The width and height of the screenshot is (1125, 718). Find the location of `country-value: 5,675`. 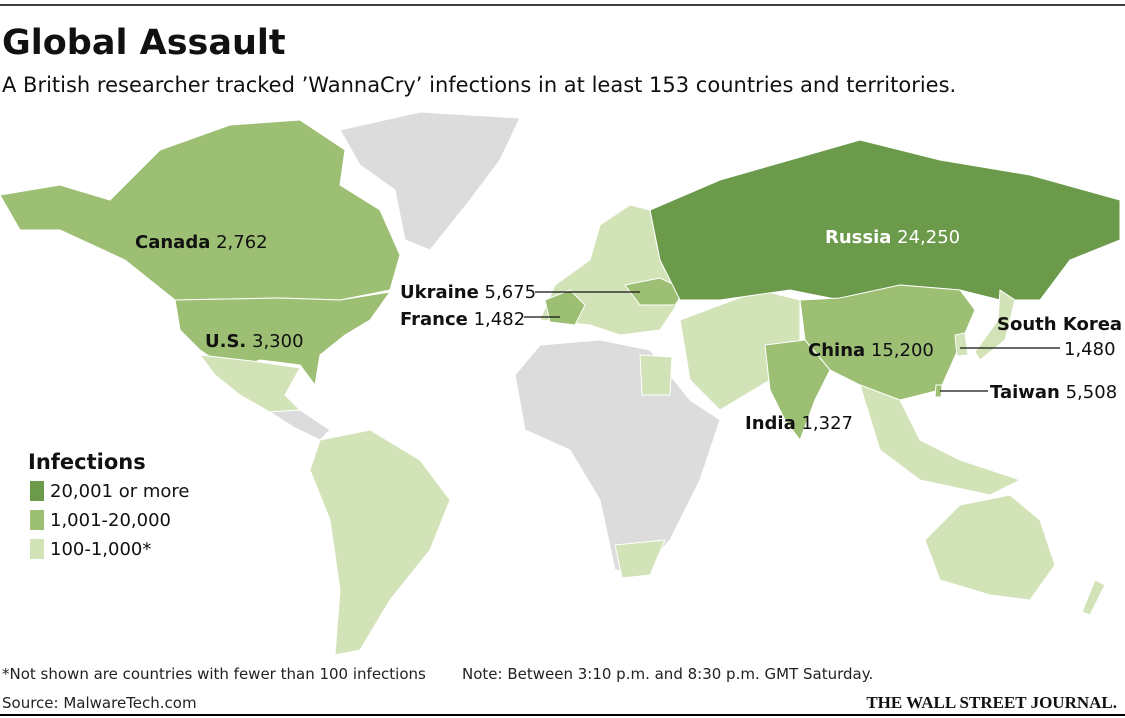

country-value: 5,675 is located at coordinates (511, 292).